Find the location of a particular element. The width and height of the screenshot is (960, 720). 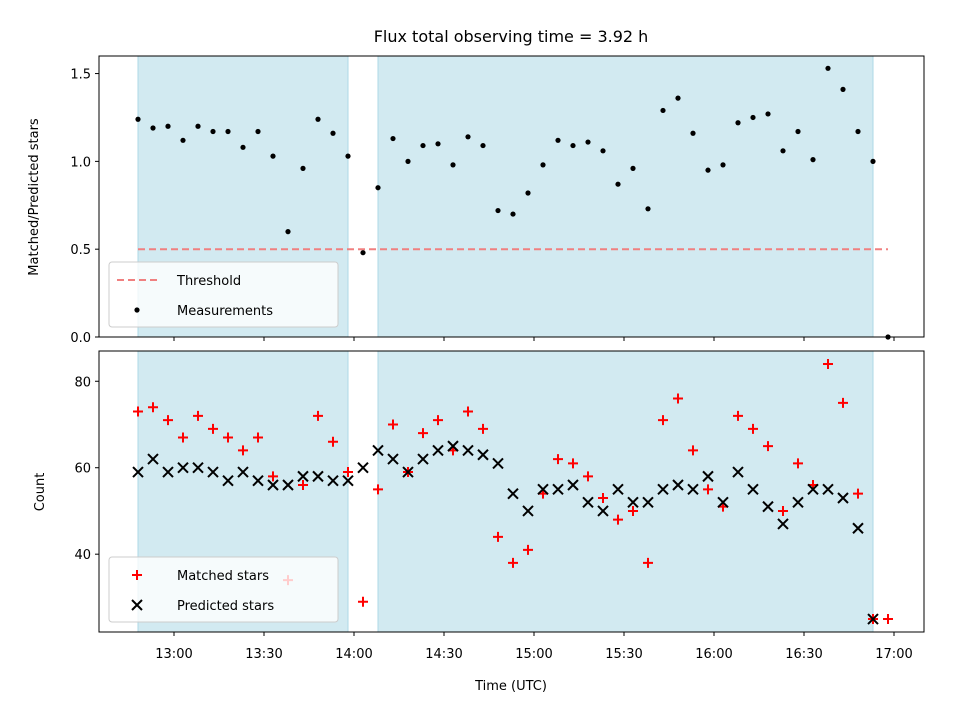

legend-predicted-swatch is located at coordinates (137, 605).